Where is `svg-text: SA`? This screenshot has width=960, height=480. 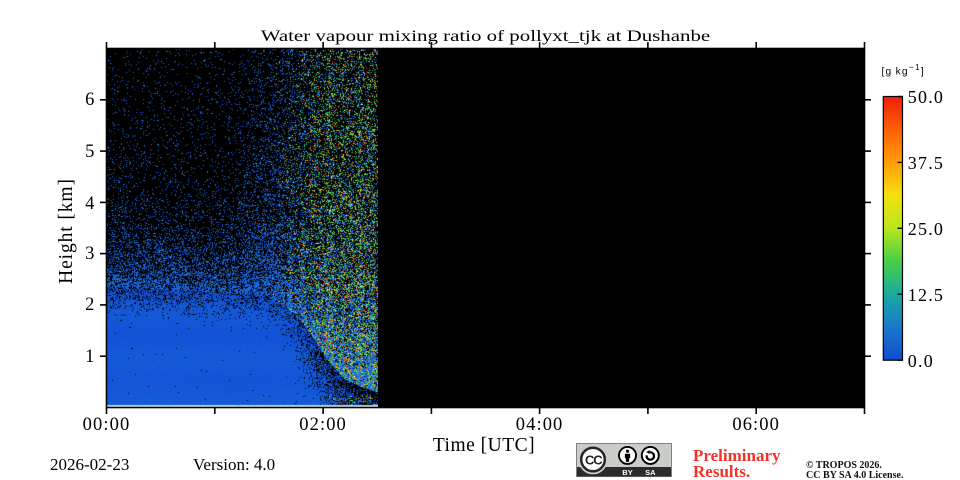 svg-text: SA is located at coordinates (650, 472).